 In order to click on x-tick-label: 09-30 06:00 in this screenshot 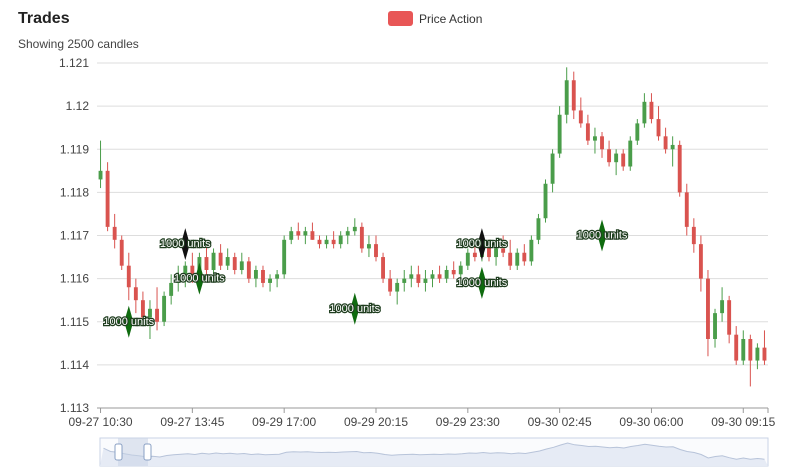, I will do `click(651, 422)`.